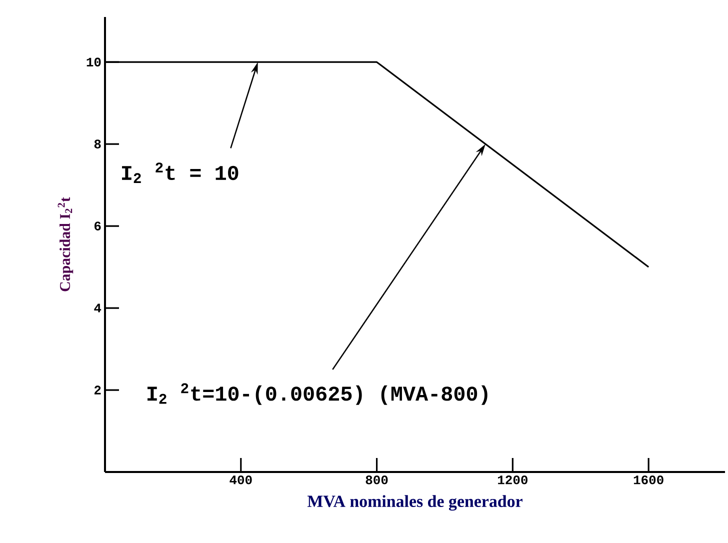 The height and width of the screenshot is (543, 728). Describe the element at coordinates (97, 390) in the screenshot. I see `y-tick-label: 2` at that location.